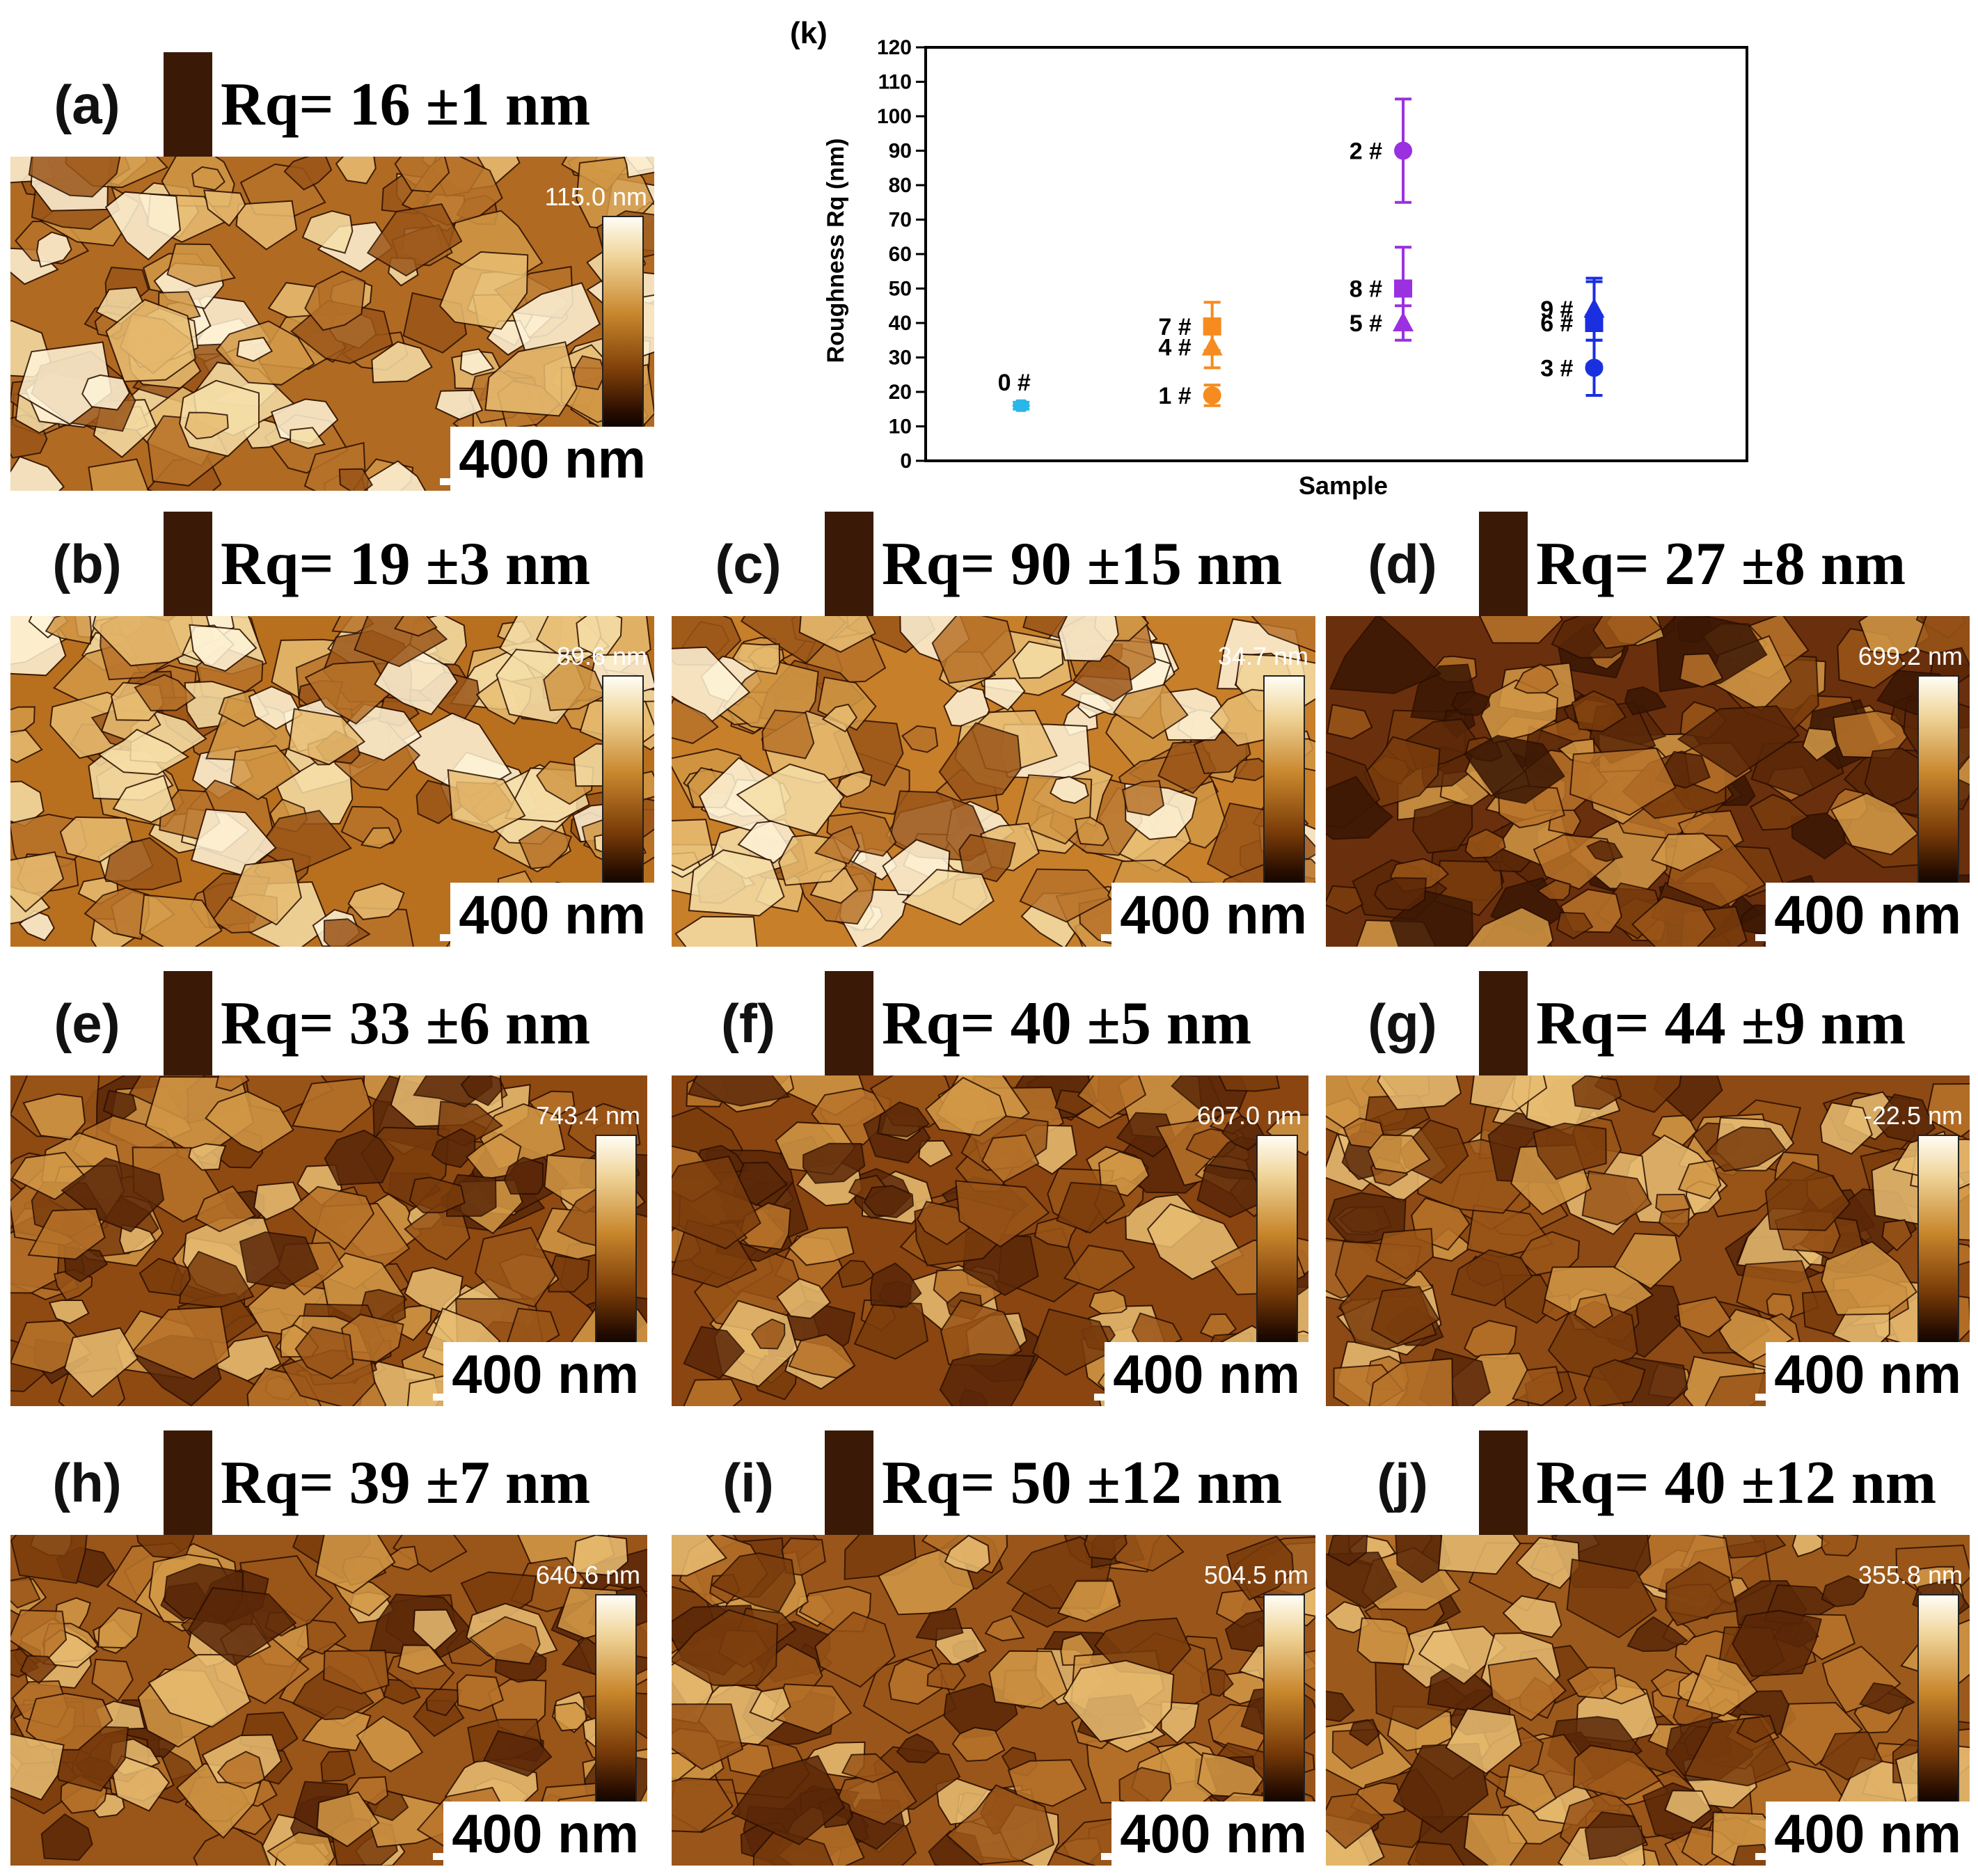  I want to click on data-label: 8 #, so click(1366, 289).